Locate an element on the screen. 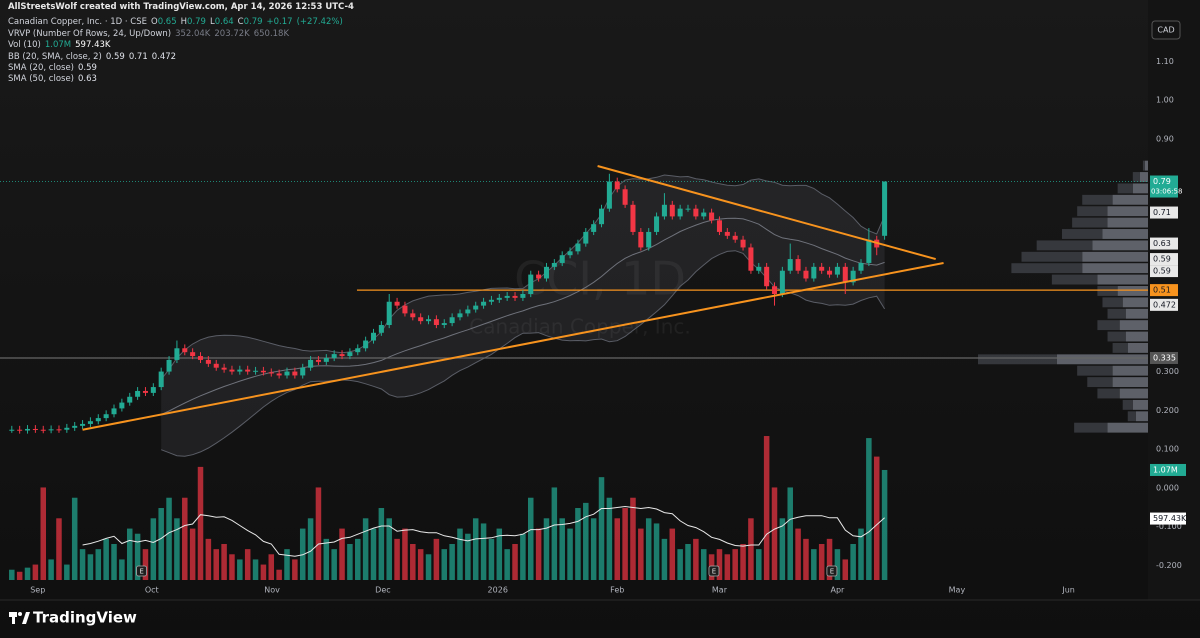  legend-row: BB (20, SMA, close, 2) 0.59 0.71 0.472 is located at coordinates (181, 57).